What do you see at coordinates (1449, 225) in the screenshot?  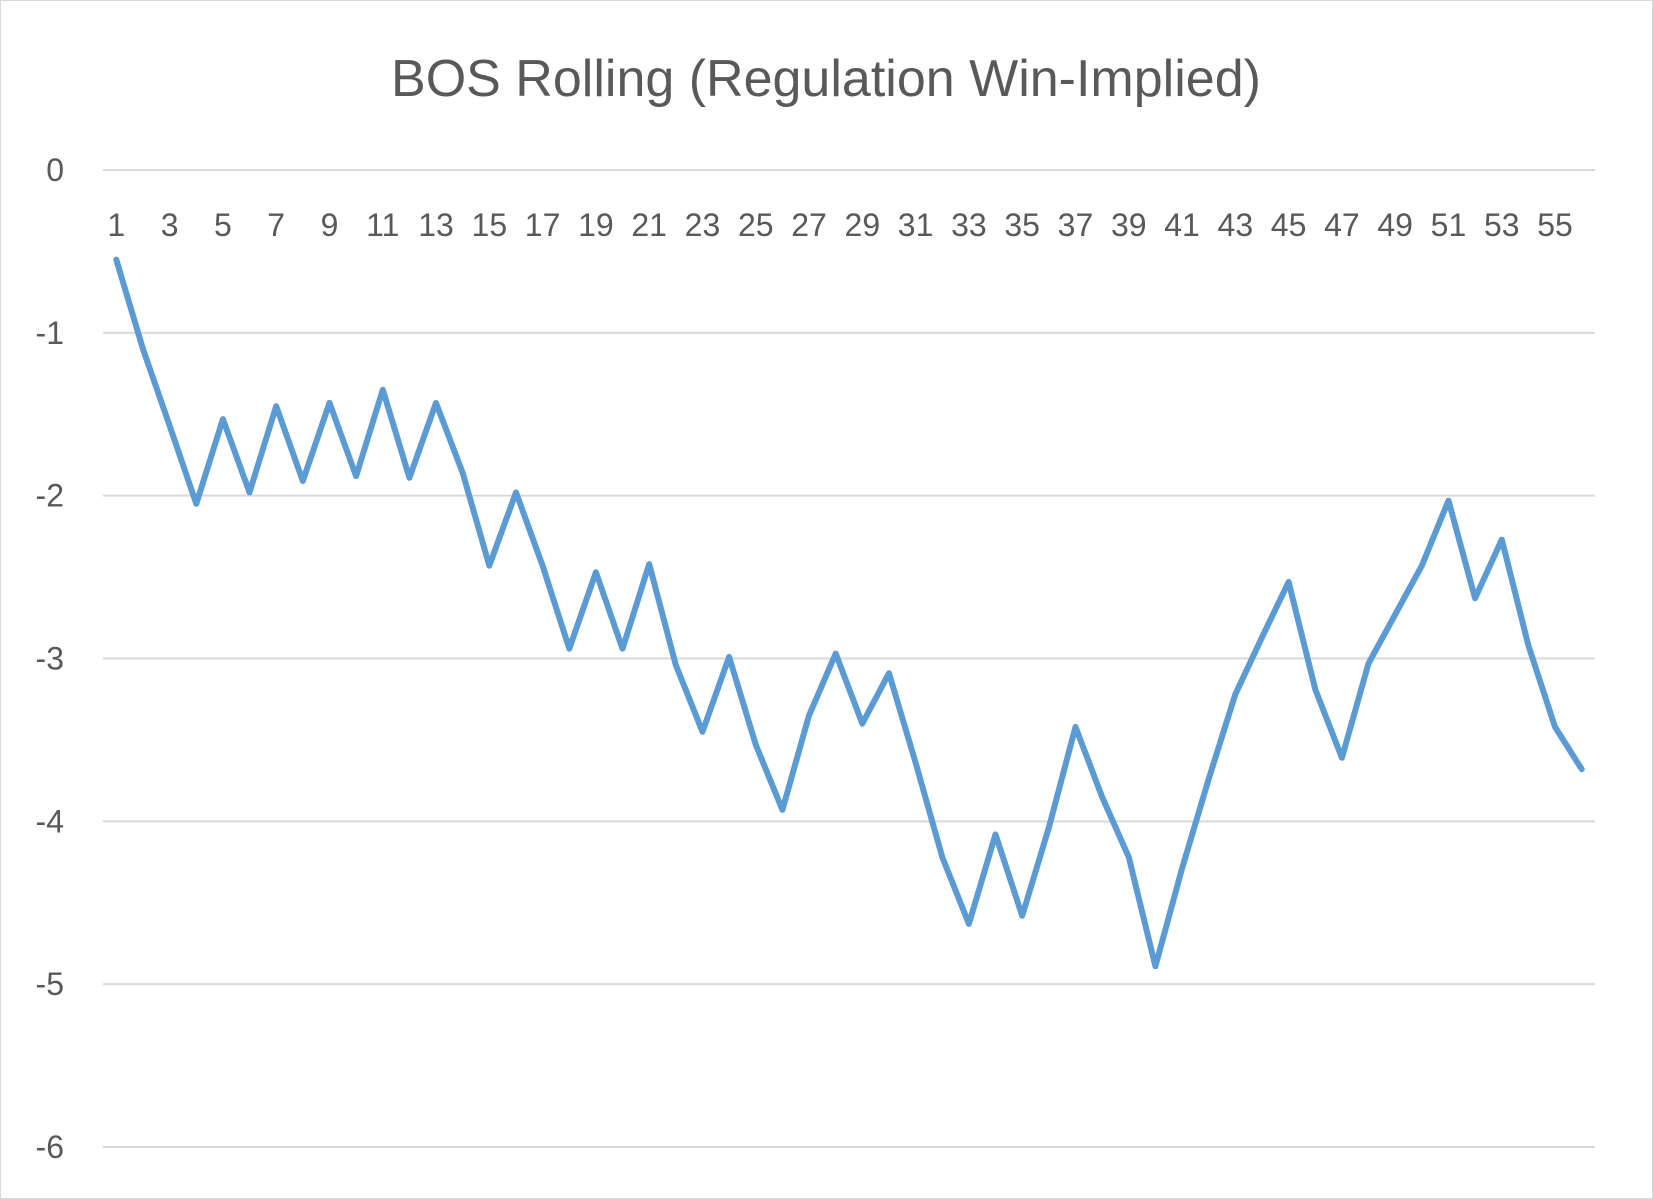 I see `x-tick-label: 51` at bounding box center [1449, 225].